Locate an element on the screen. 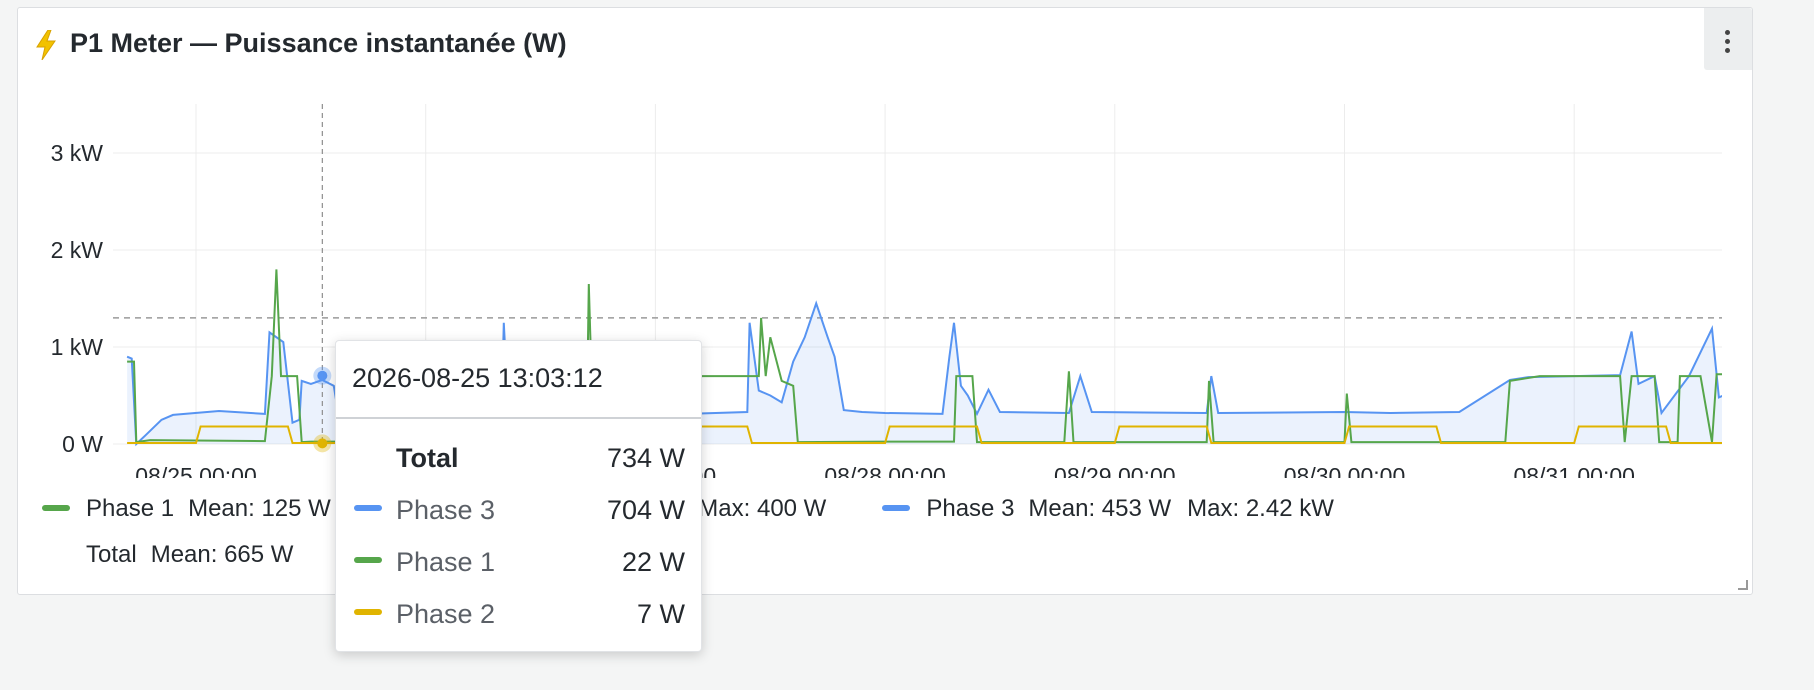 The image size is (1814, 690). tooltip-series-value: 22 W is located at coordinates (653, 562).